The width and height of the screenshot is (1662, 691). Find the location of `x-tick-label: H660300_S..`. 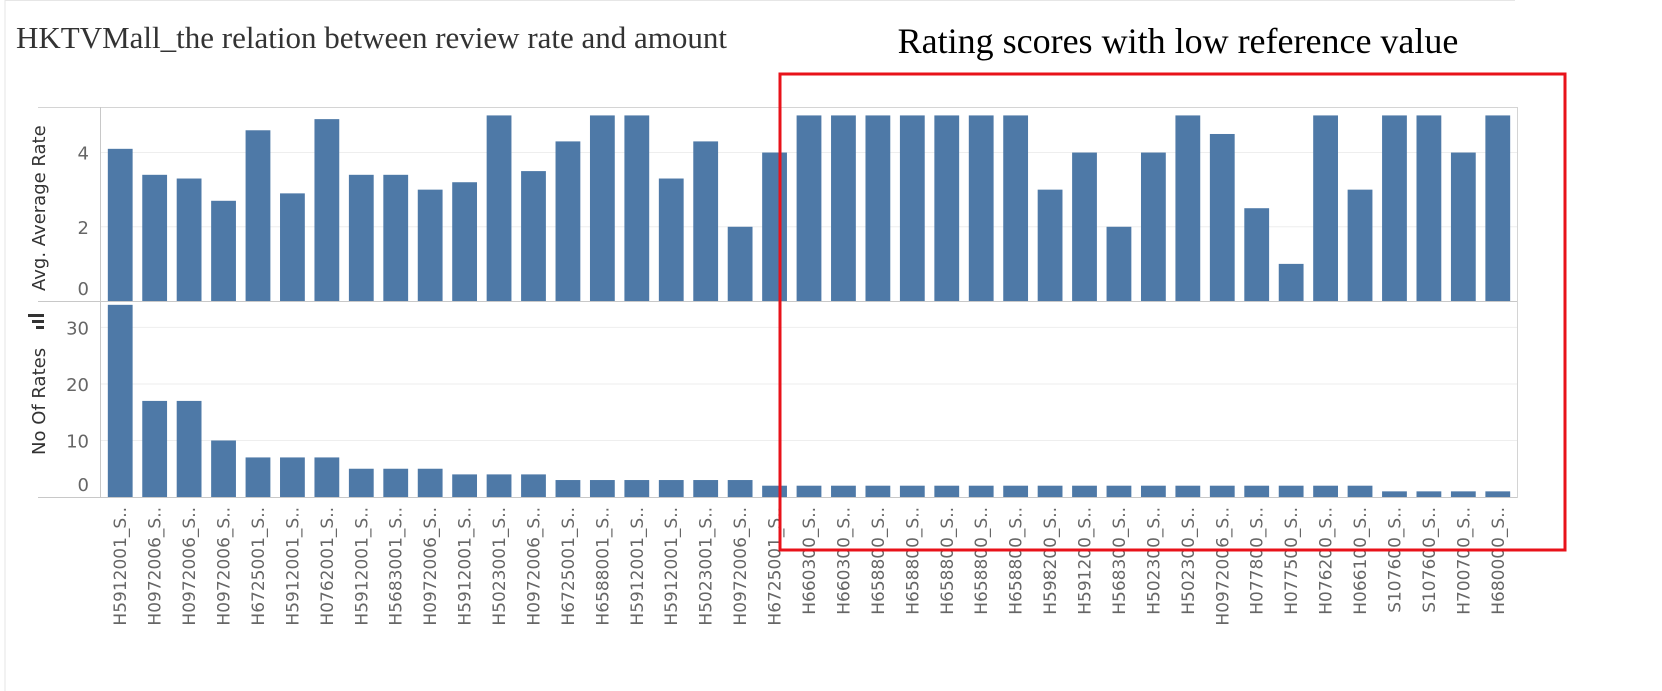

x-tick-label: H660300_S.. is located at coordinates (844, 561).